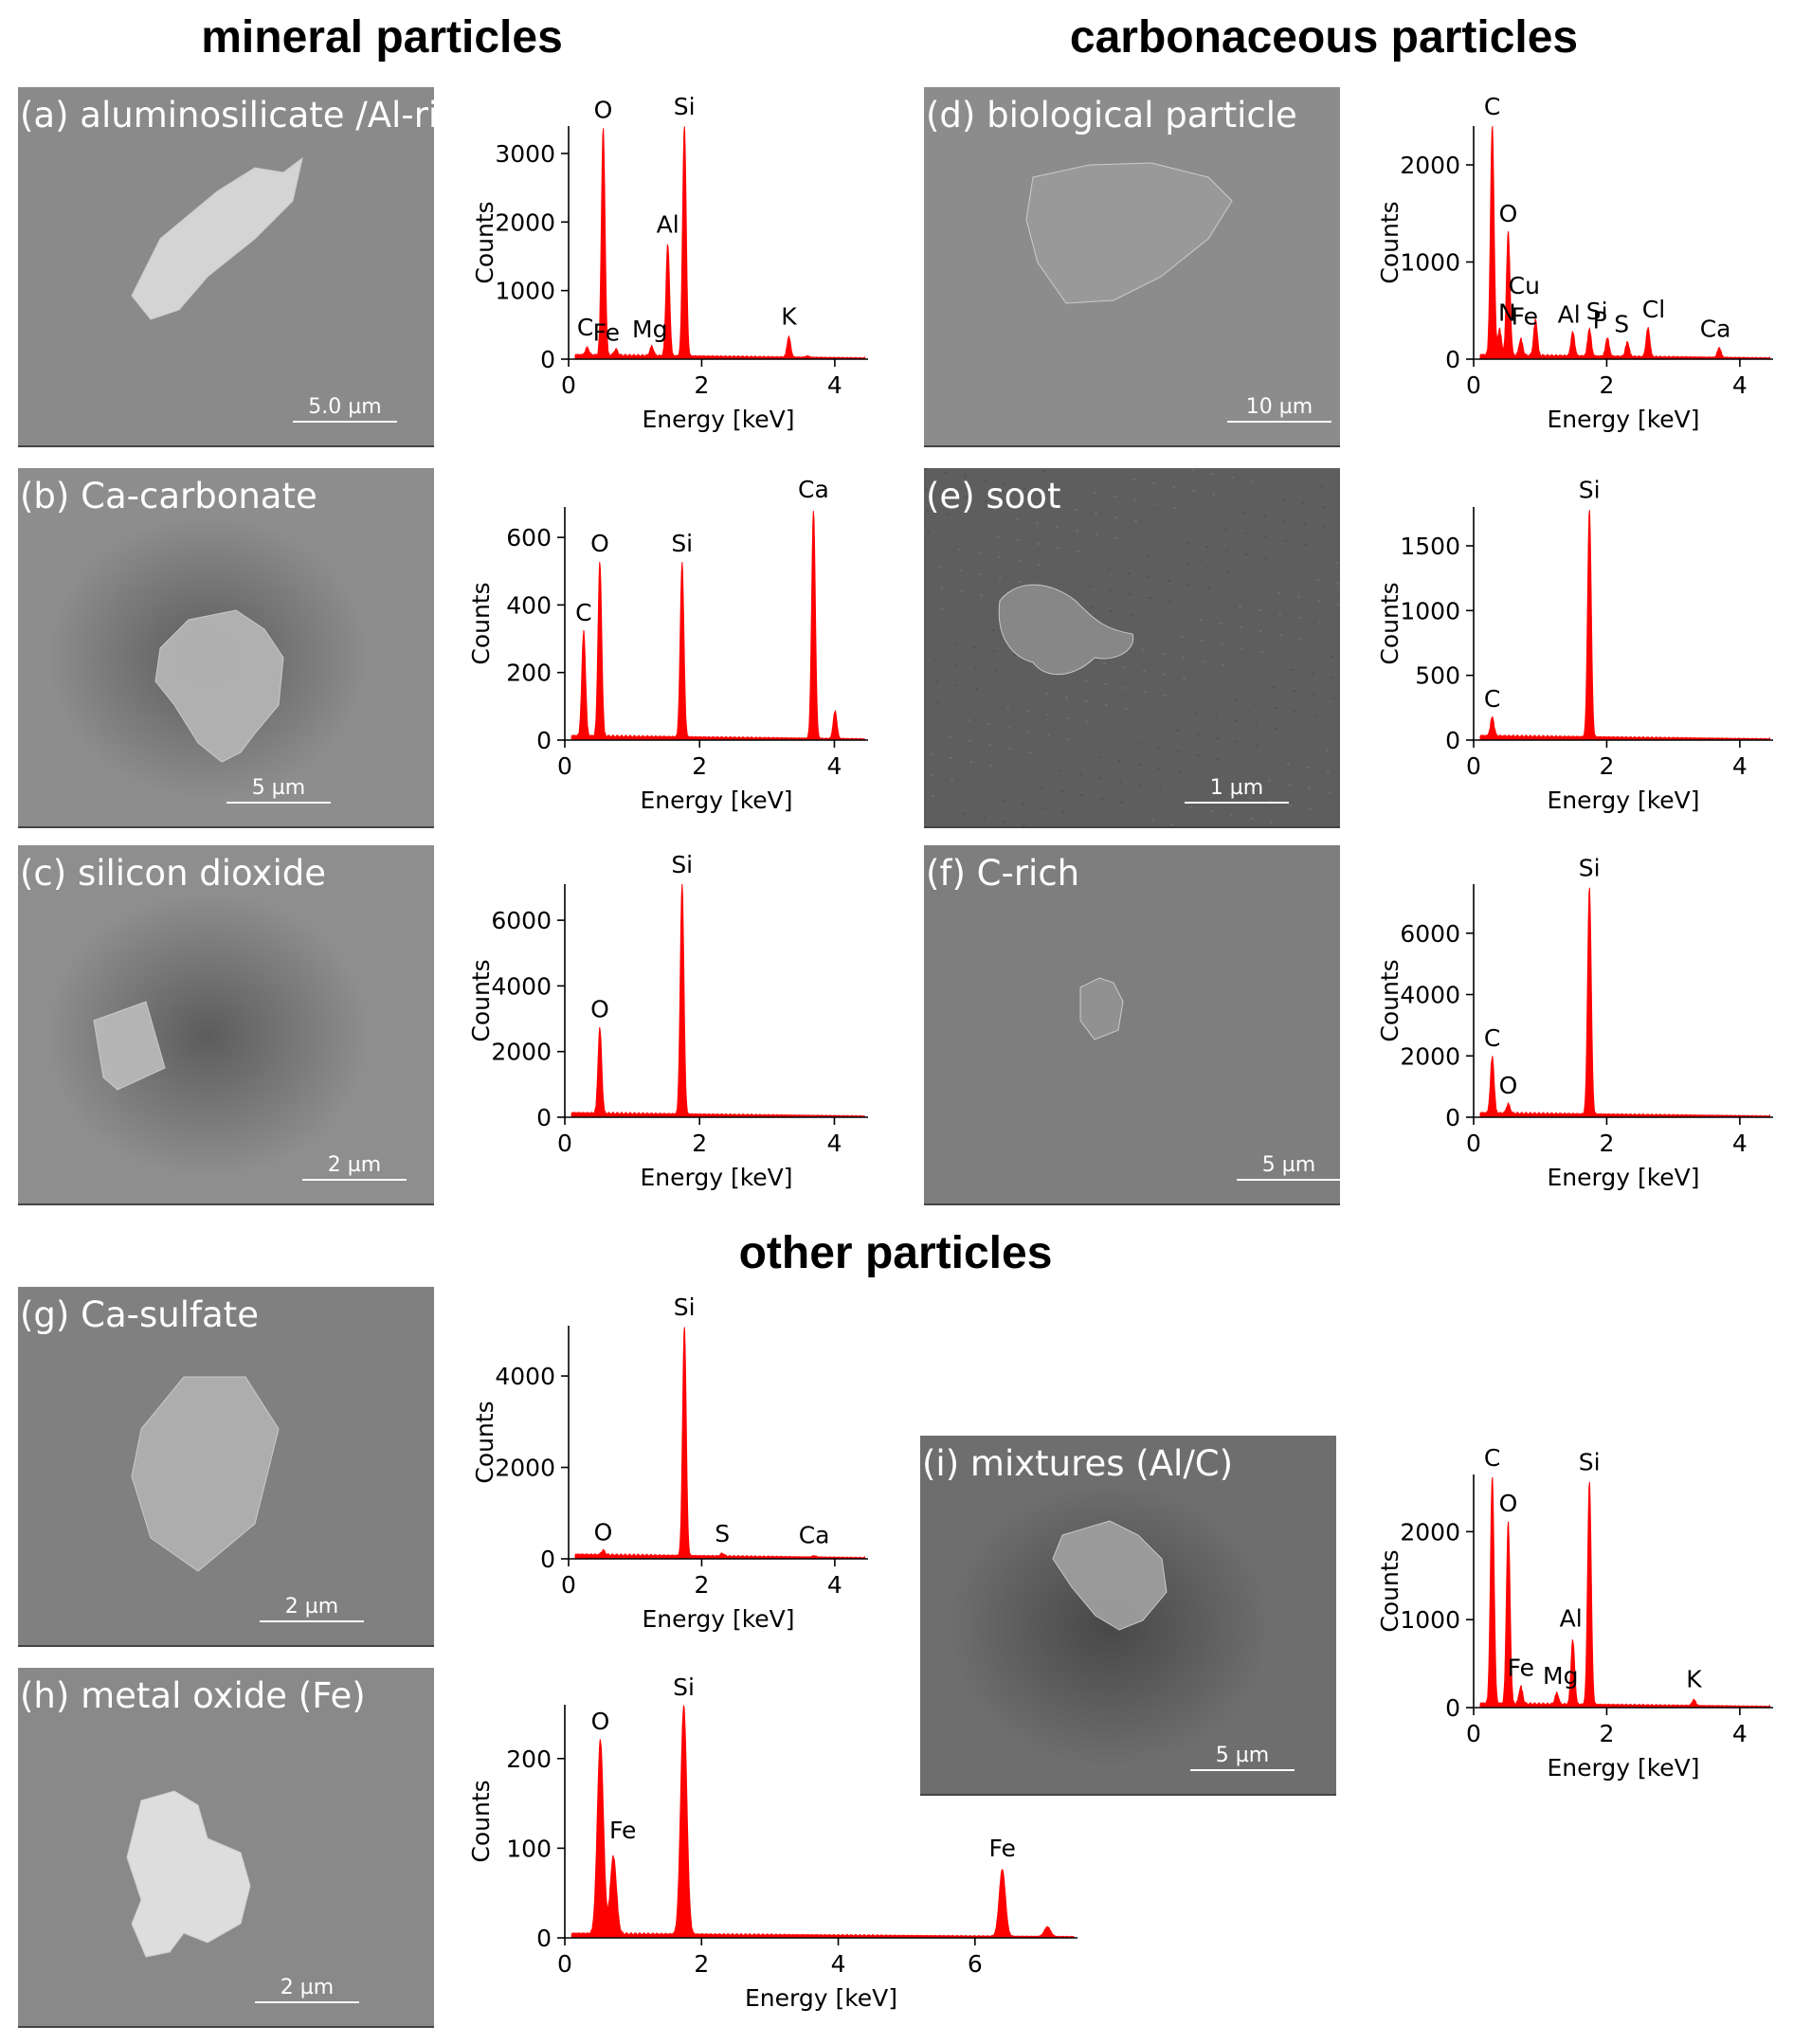 The height and width of the screenshot is (2044, 1793). What do you see at coordinates (1279, 407) in the screenshot?
I see `scale-bar-label-d: 10 µm` at bounding box center [1279, 407].